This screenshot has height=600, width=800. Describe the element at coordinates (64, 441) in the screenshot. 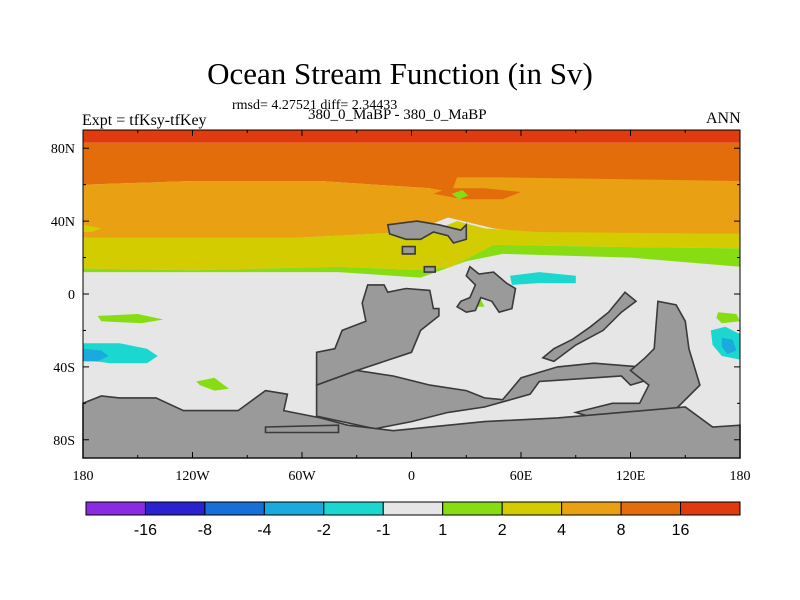

I see `y-tick-label: 80S` at that location.